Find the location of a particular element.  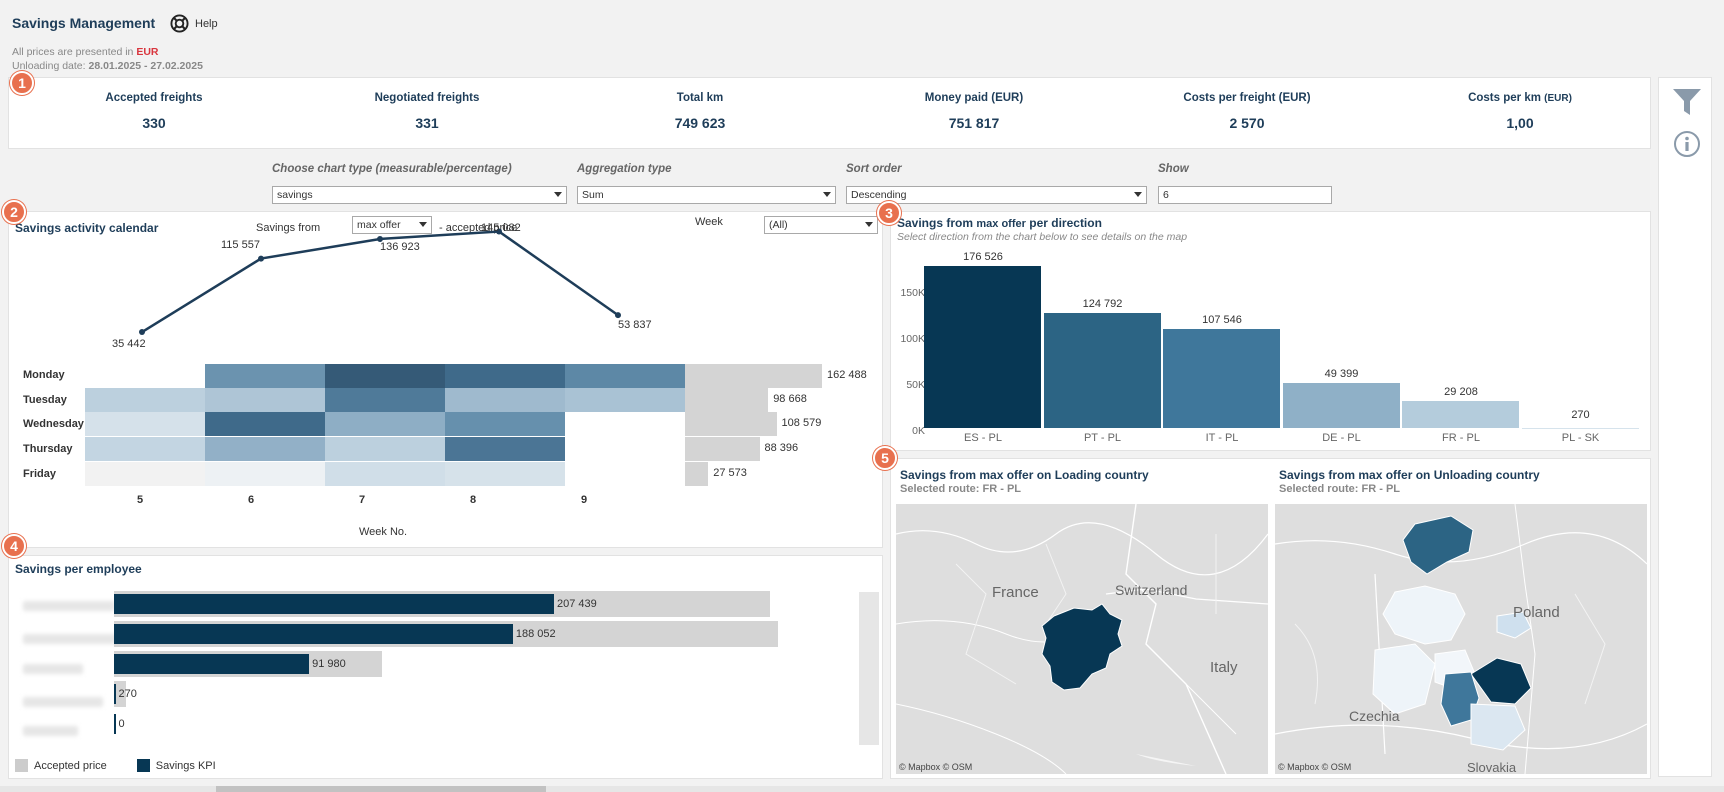

calendar-title: Savings activity calendar is located at coordinates (87, 228).